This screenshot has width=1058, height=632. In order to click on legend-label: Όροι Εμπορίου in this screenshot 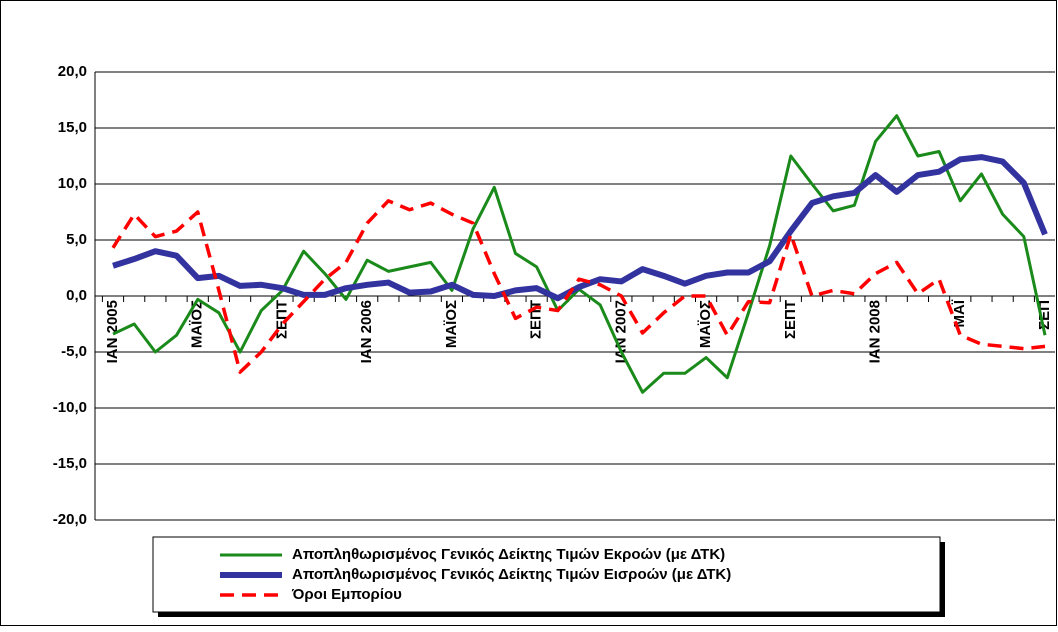, I will do `click(346, 594)`.